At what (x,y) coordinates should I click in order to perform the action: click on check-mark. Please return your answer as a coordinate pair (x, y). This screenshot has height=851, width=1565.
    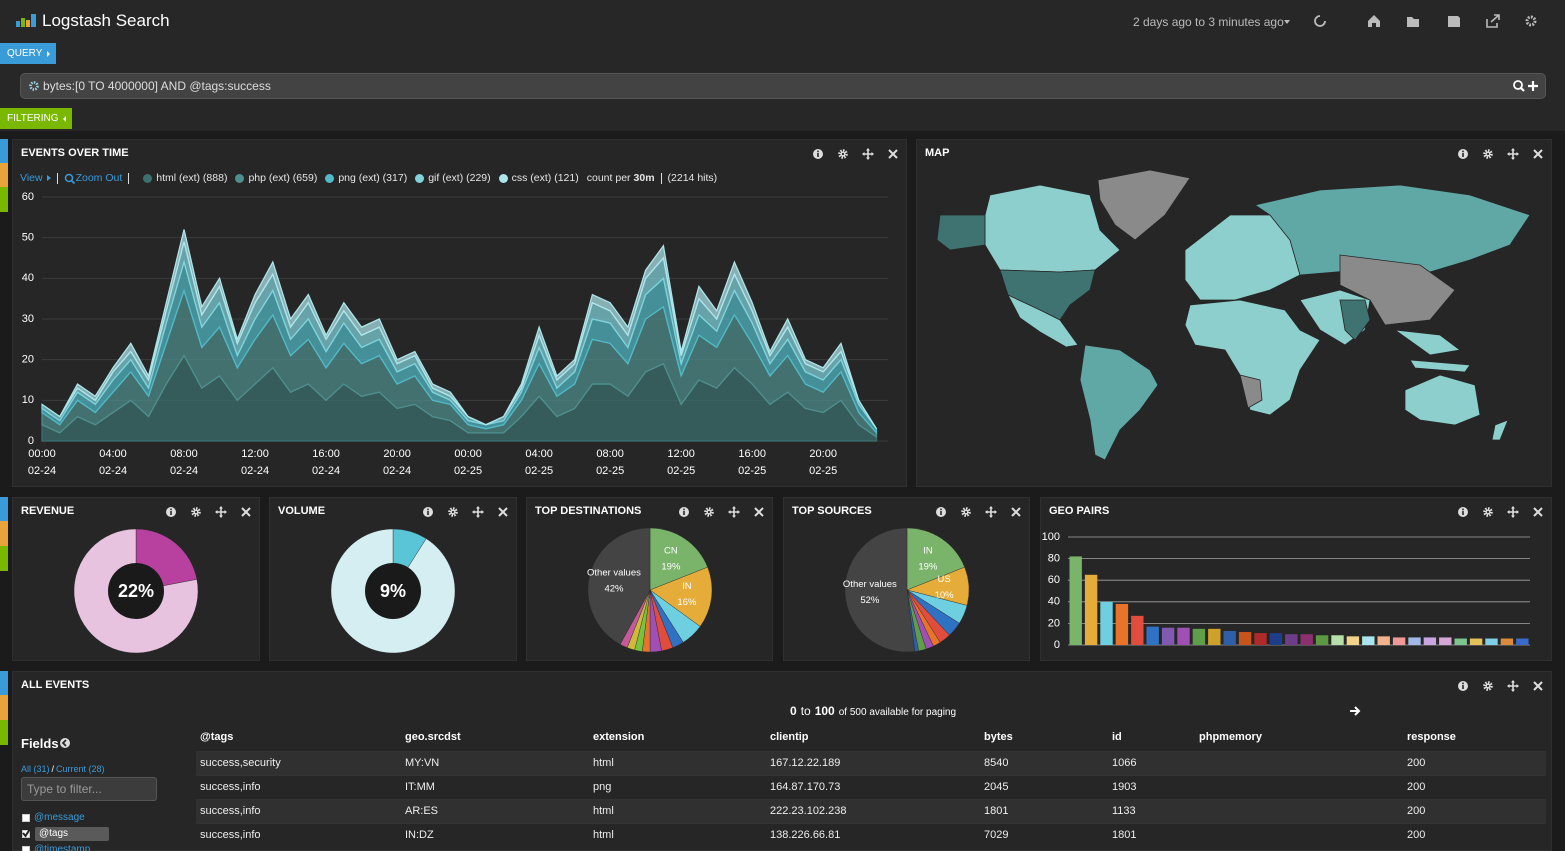
    Looking at the image, I should click on (26, 833).